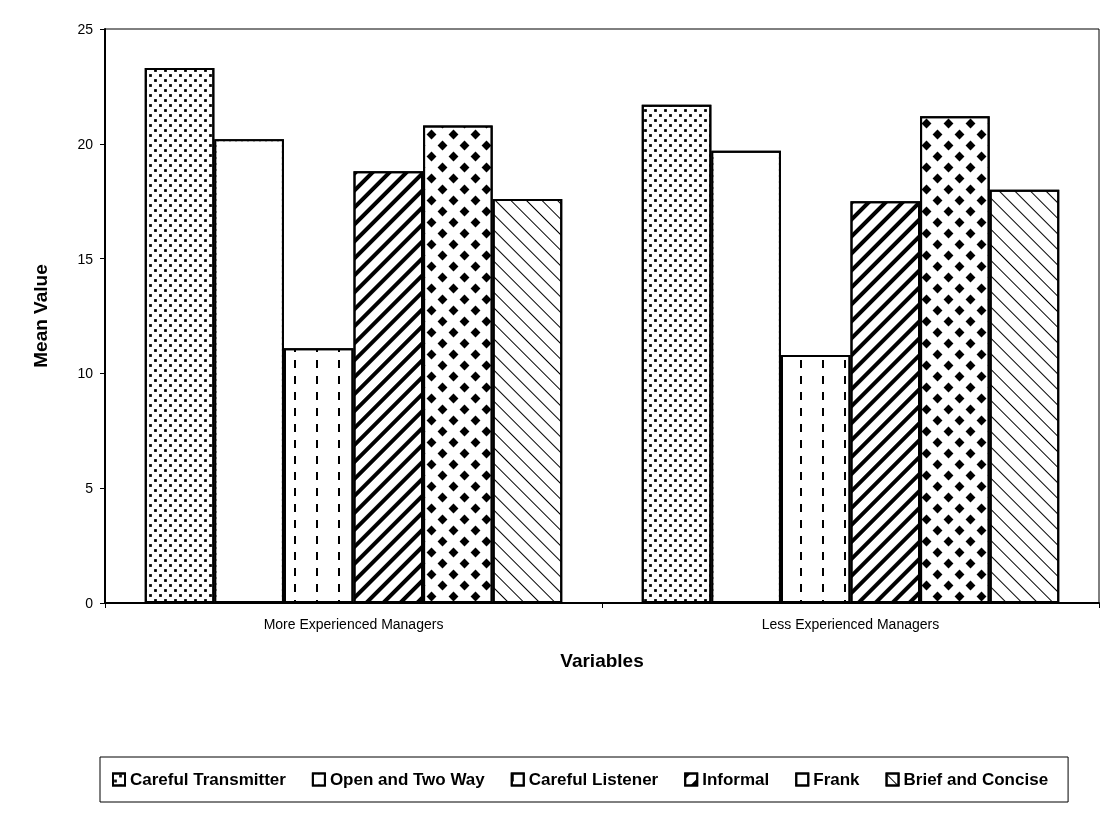 The image size is (1109, 818). Describe the element at coordinates (837, 779) in the screenshot. I see `legend-label: Frank` at that location.